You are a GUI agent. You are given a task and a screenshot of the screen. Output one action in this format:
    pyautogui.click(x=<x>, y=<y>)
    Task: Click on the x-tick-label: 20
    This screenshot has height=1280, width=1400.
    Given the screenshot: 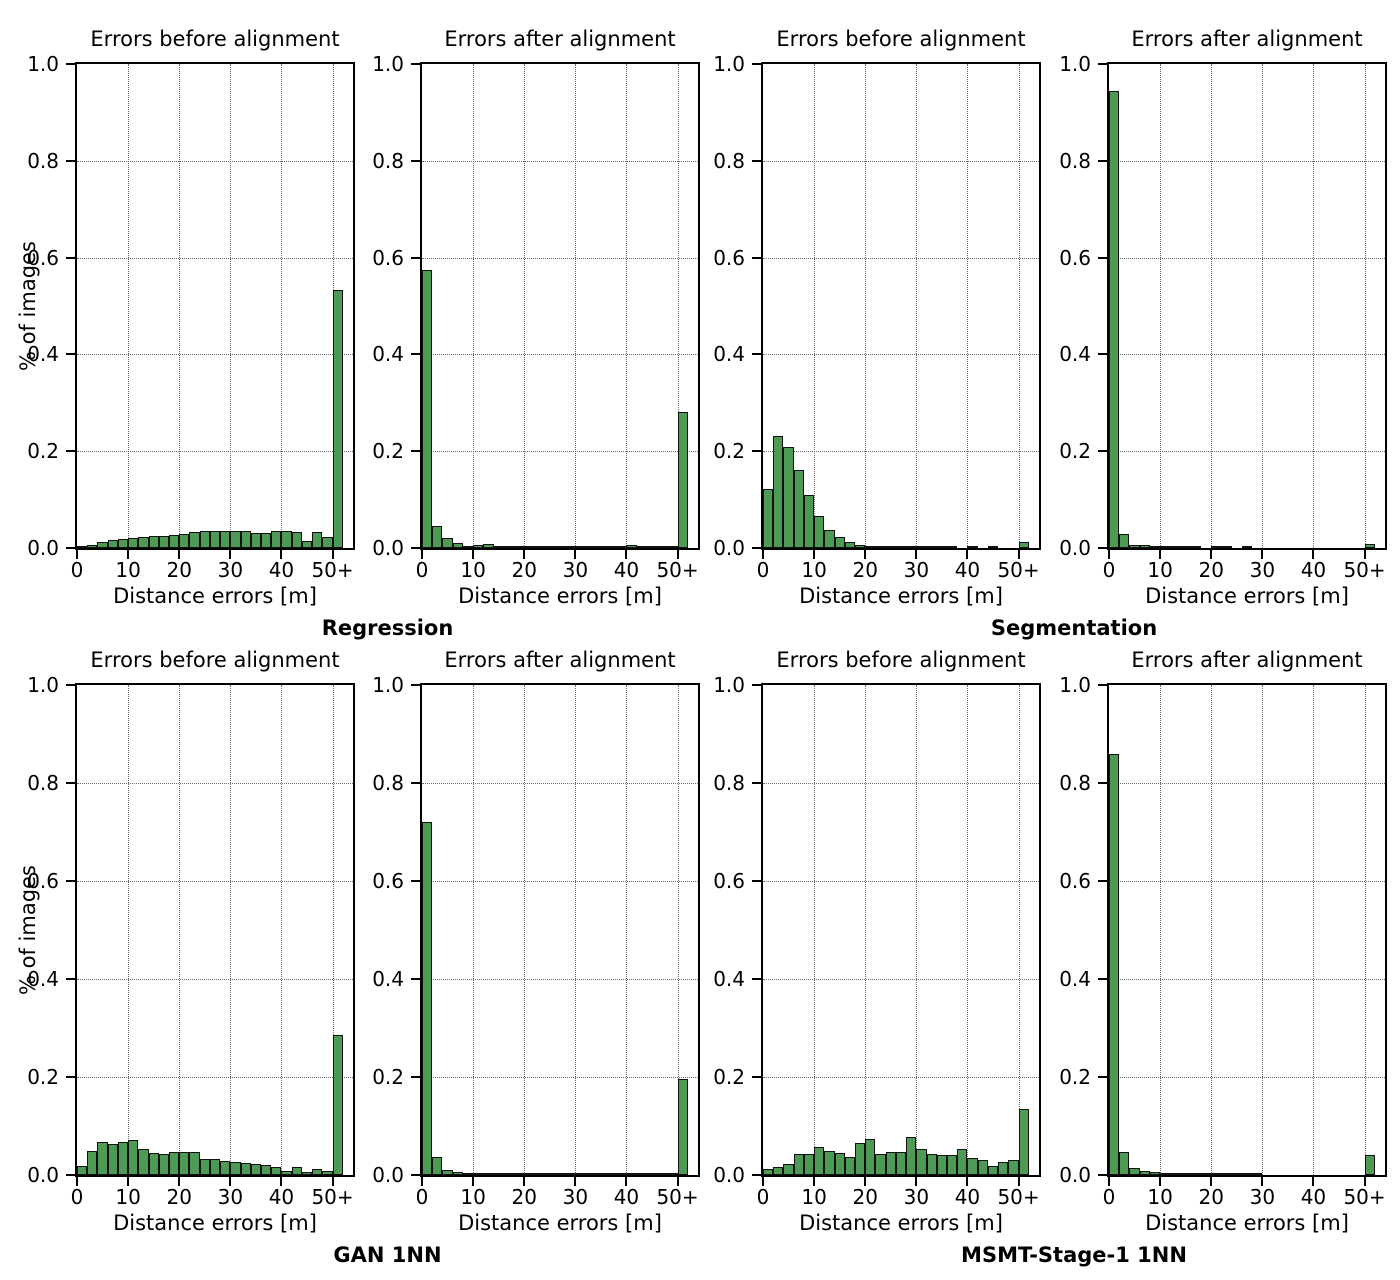 What is the action you would take?
    pyautogui.click(x=179, y=1197)
    